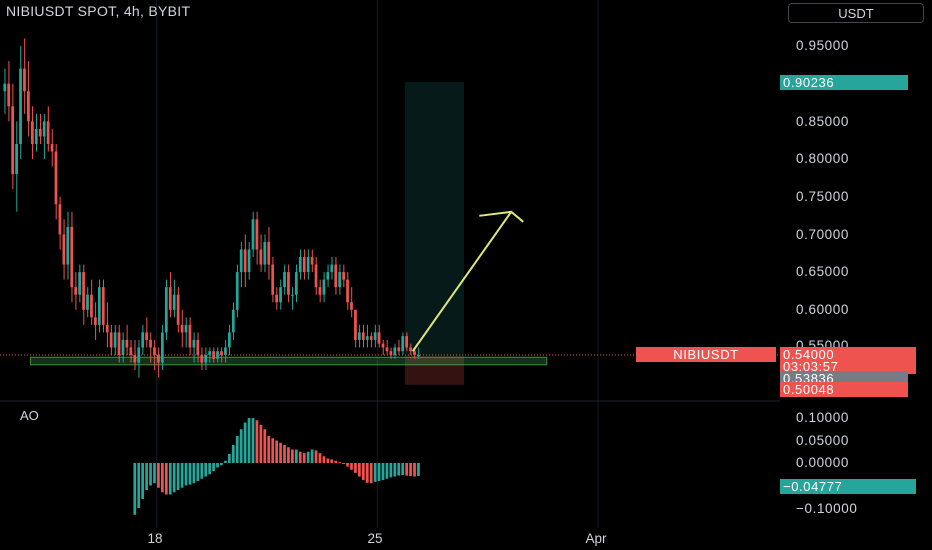 Image resolution: width=932 pixels, height=550 pixels. I want to click on symbol-price-tag: NIBIUSDT, so click(706, 354).